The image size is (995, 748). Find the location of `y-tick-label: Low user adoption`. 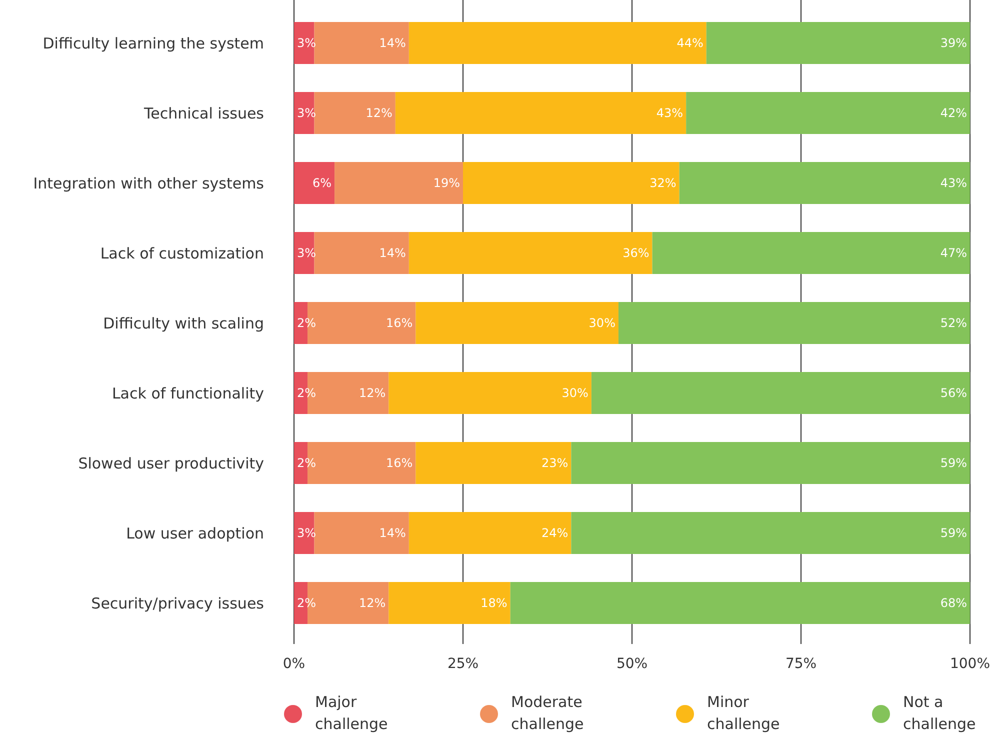

y-tick-label: Low user adoption is located at coordinates (195, 533).